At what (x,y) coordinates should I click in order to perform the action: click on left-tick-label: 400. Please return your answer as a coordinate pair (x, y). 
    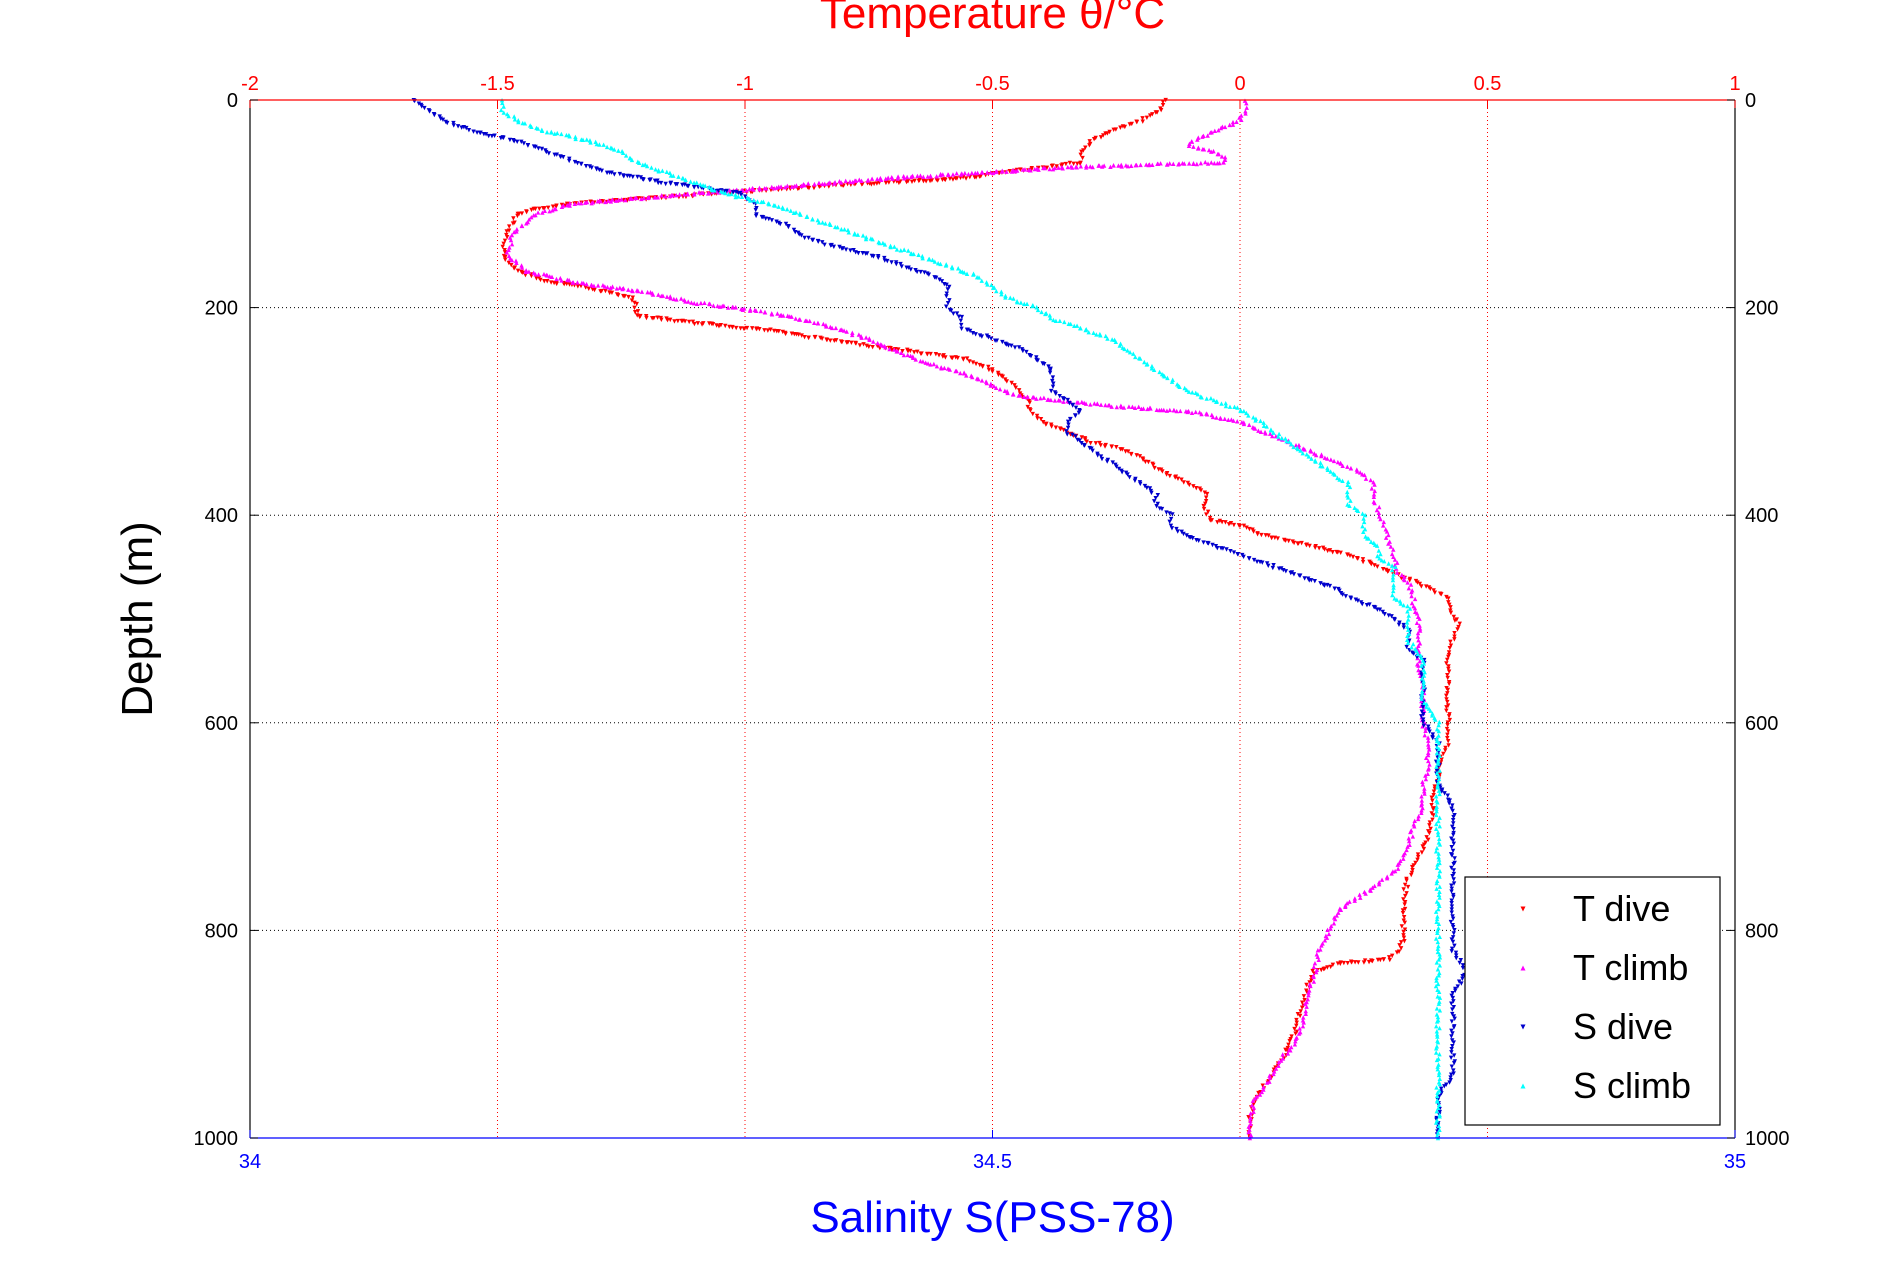
    Looking at the image, I should click on (221, 516).